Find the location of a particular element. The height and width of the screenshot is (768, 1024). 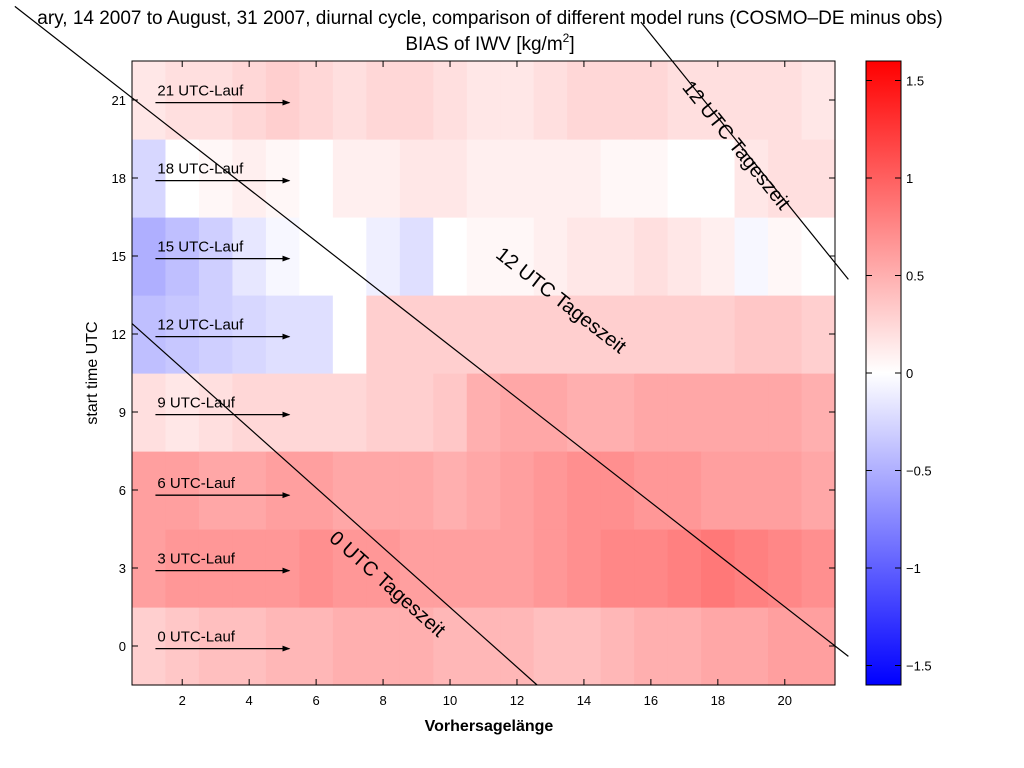

heatmap-cell-r2-c17 is located at coordinates (718, 490).